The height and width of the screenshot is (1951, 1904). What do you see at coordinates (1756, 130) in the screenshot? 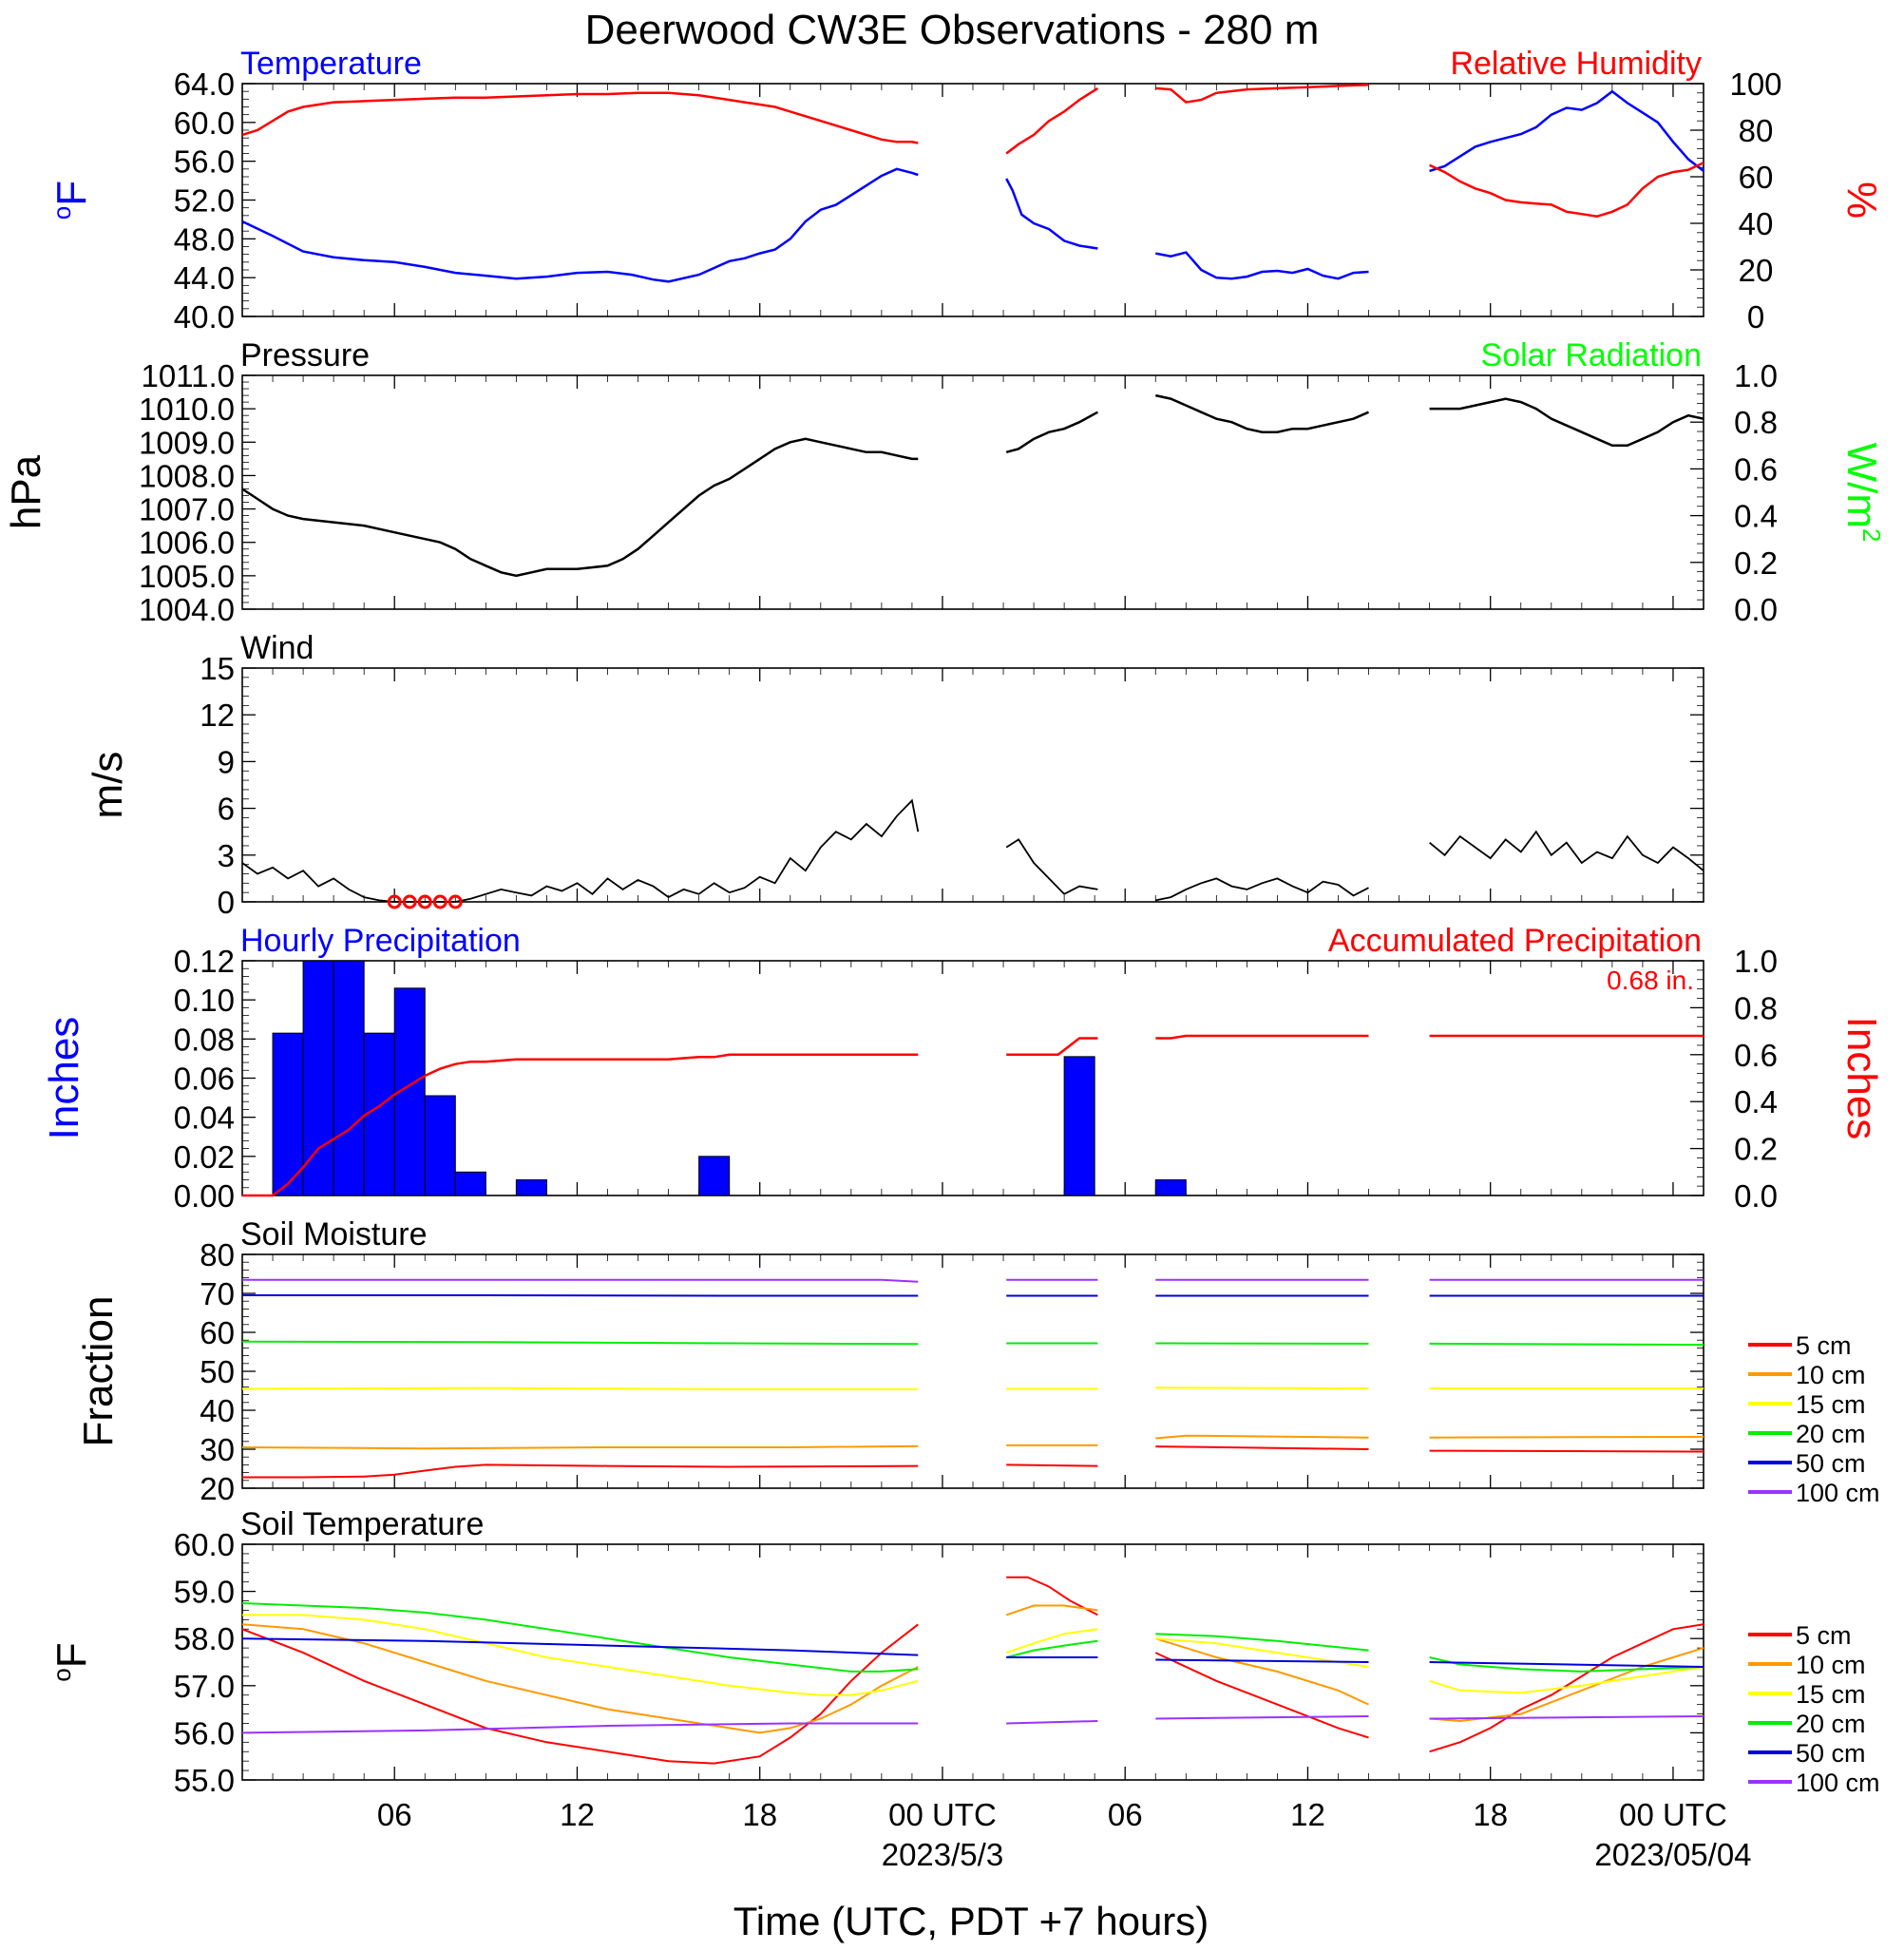
I see `y-tick-label-right: 80` at bounding box center [1756, 130].